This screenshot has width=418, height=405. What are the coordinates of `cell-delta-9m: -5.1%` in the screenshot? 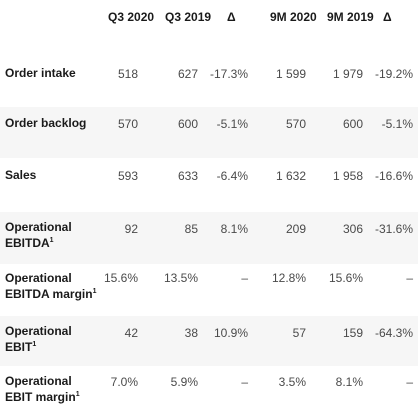 It's located at (397, 124).